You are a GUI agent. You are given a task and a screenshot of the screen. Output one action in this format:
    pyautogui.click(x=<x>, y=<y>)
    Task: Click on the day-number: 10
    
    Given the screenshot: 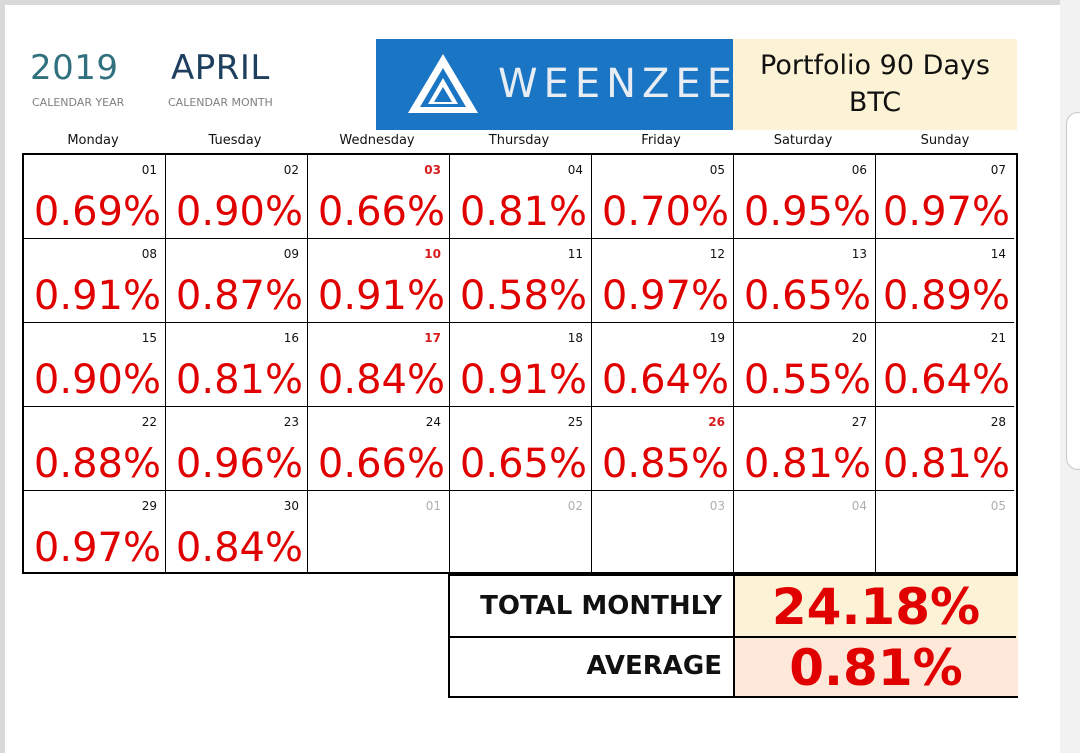 What is the action you would take?
    pyautogui.click(x=432, y=254)
    